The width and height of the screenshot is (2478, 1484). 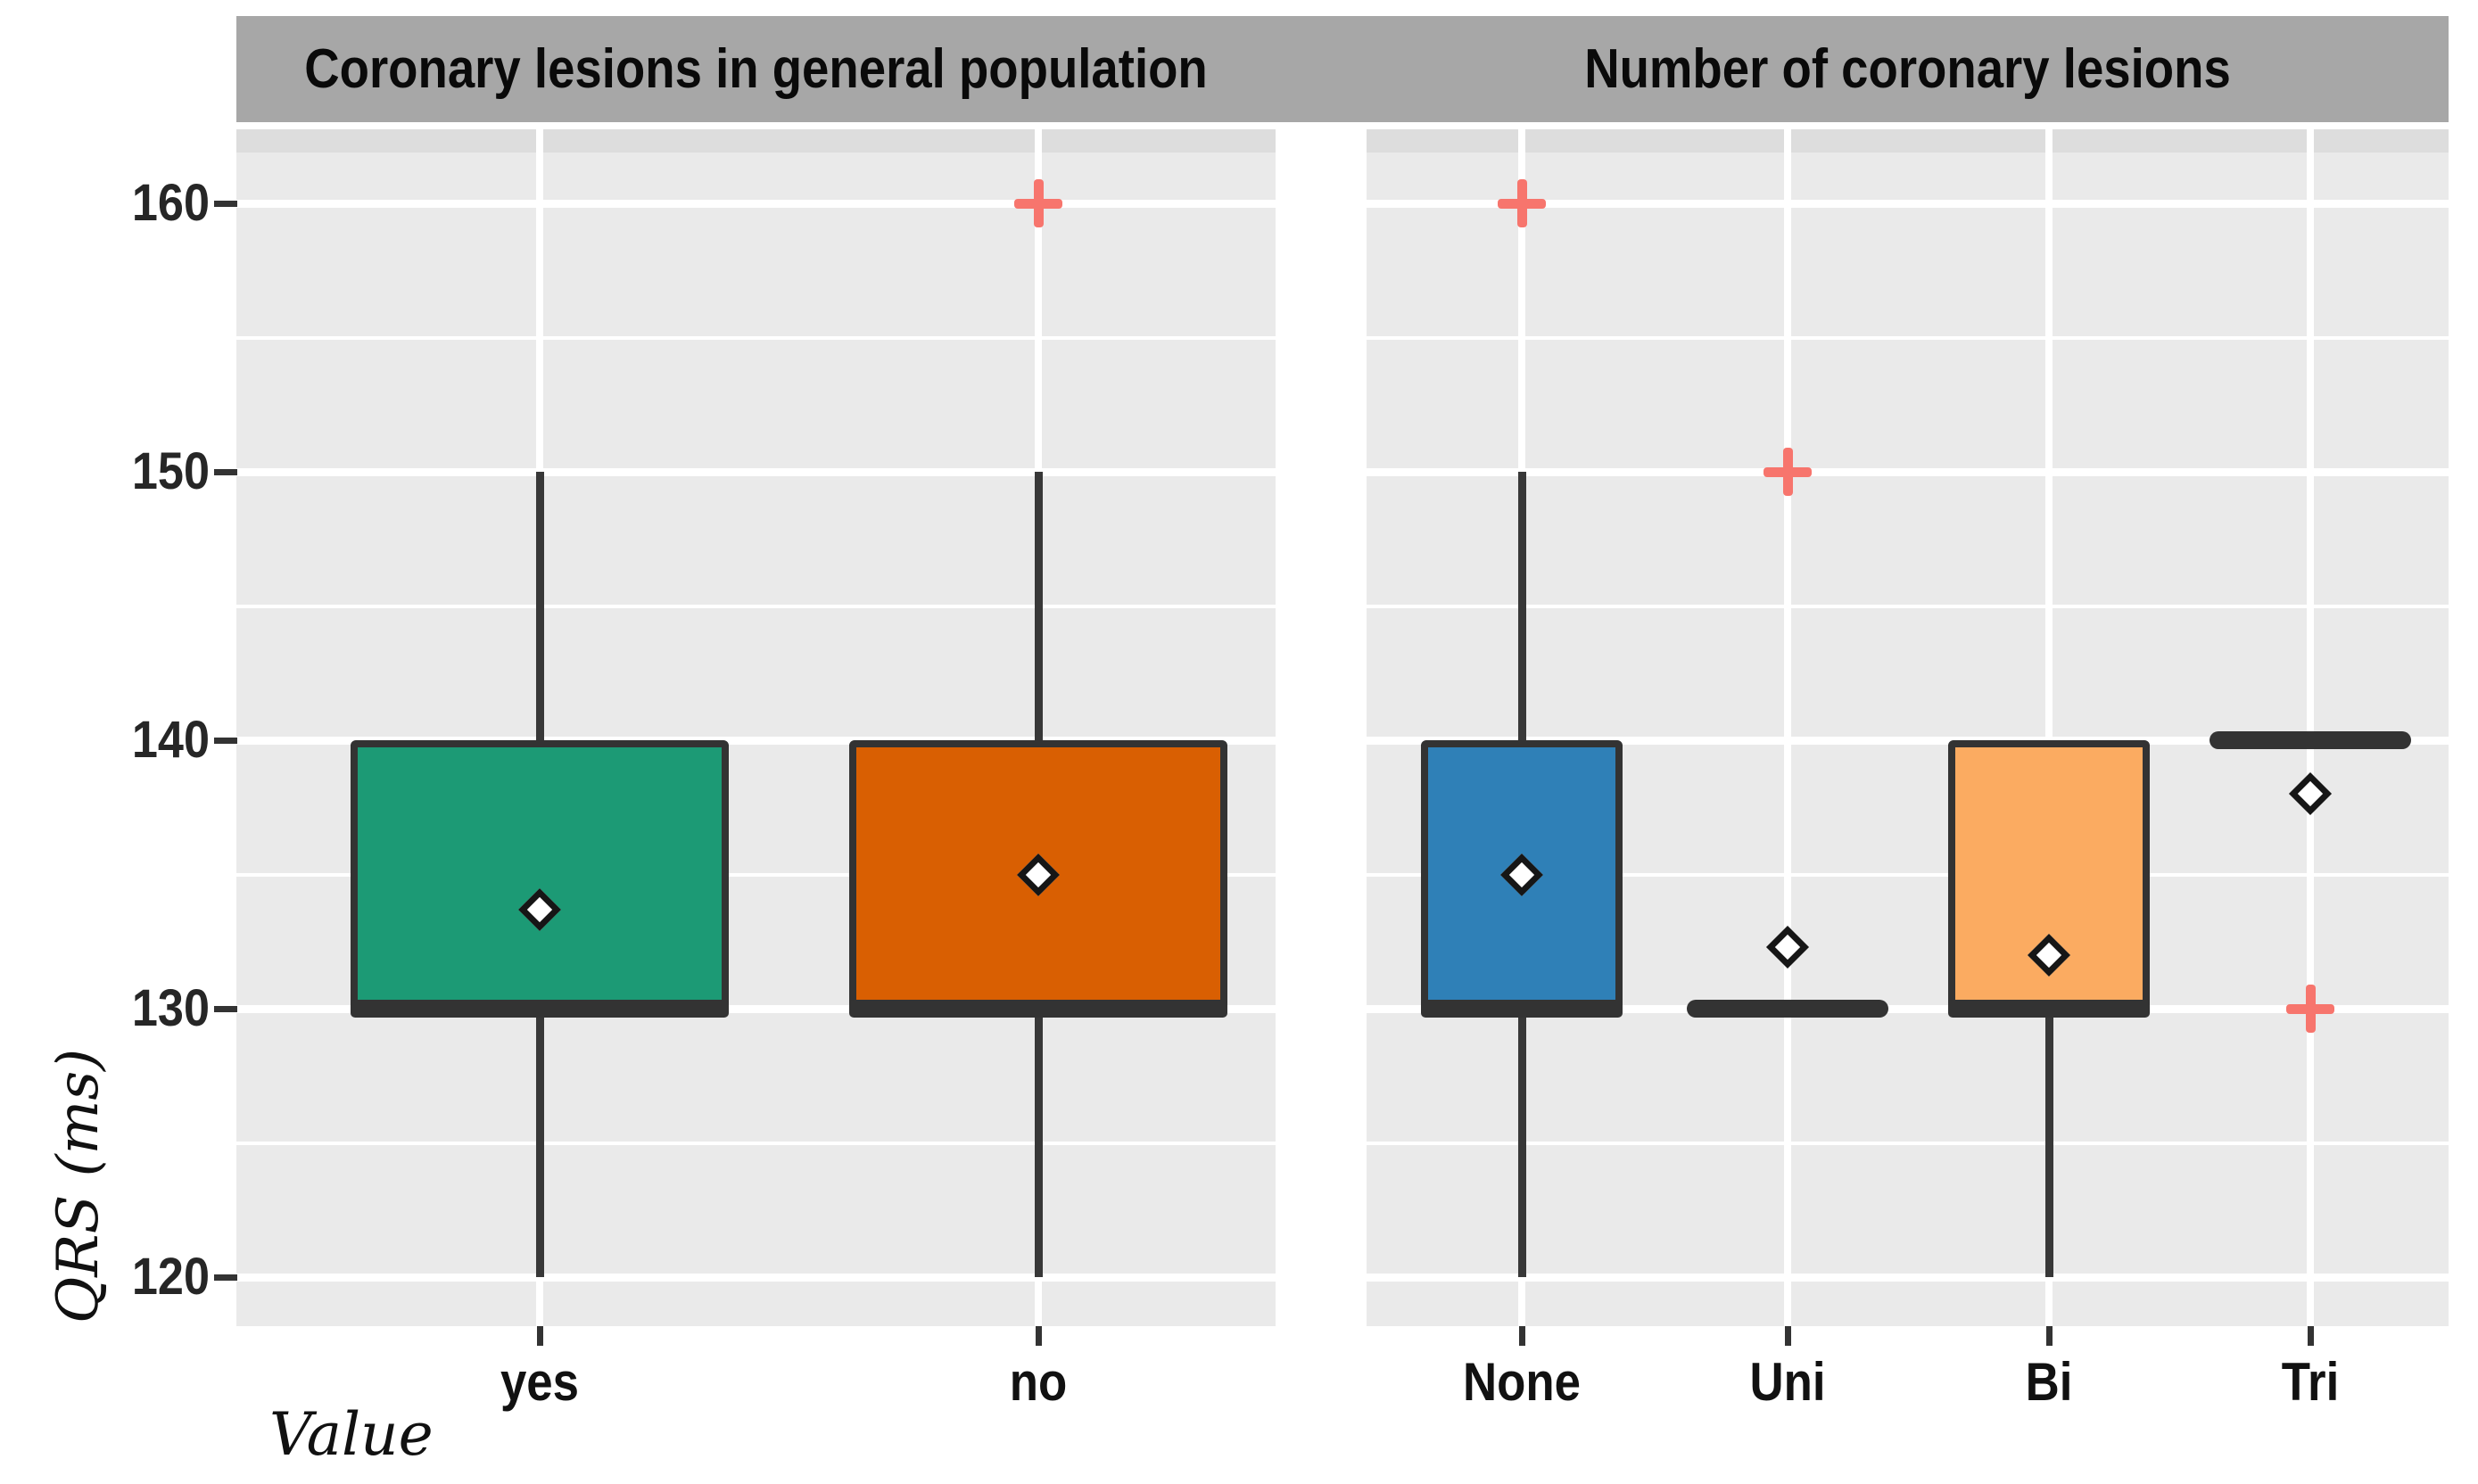 I want to click on y-tick-label: 160, so click(x=170, y=203).